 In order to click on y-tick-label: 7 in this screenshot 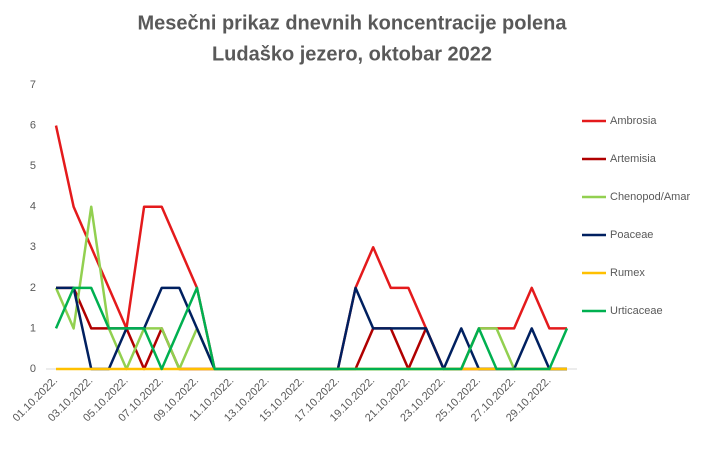, I will do `click(33, 85)`.